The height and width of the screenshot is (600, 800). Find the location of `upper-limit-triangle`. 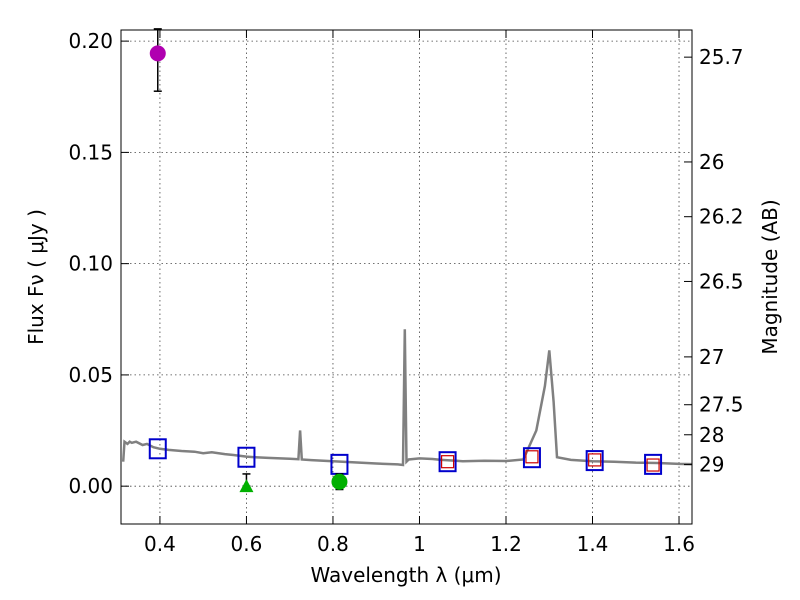

upper-limit-triangle is located at coordinates (246, 486).